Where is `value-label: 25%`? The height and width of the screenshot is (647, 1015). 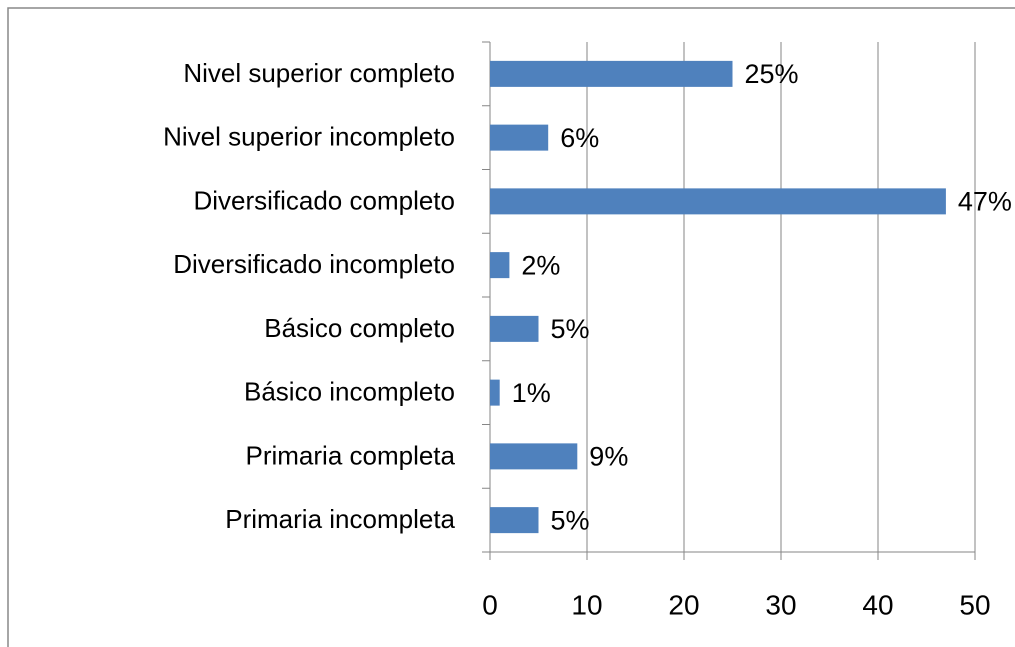 value-label: 25% is located at coordinates (772, 74).